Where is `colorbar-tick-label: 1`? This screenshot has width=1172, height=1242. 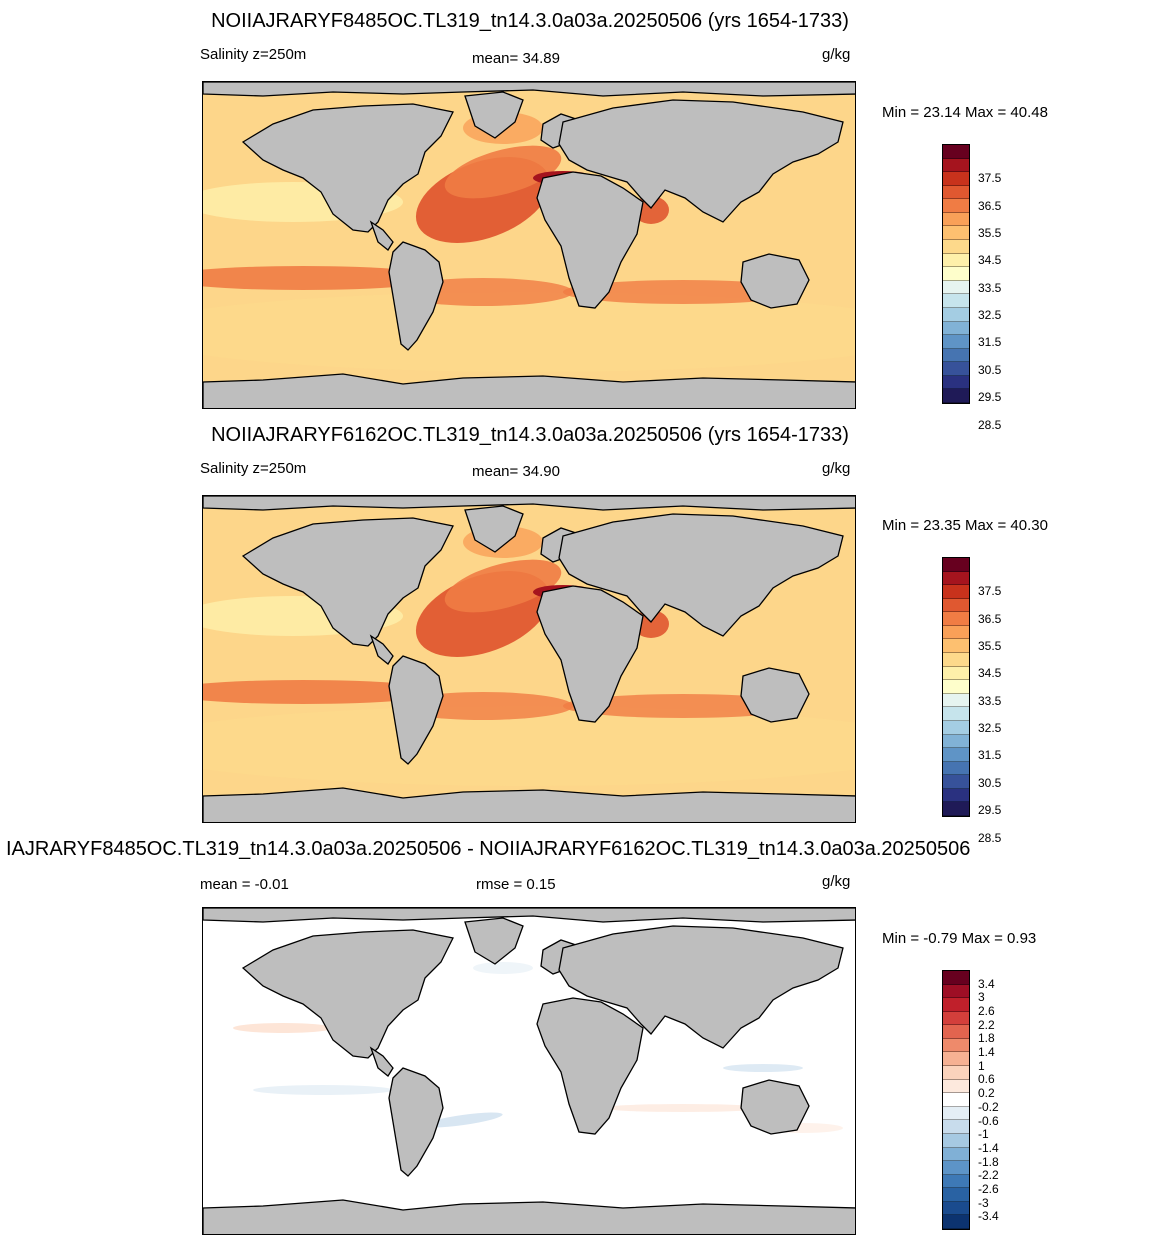
colorbar-tick-label: 1 is located at coordinates (981, 1065).